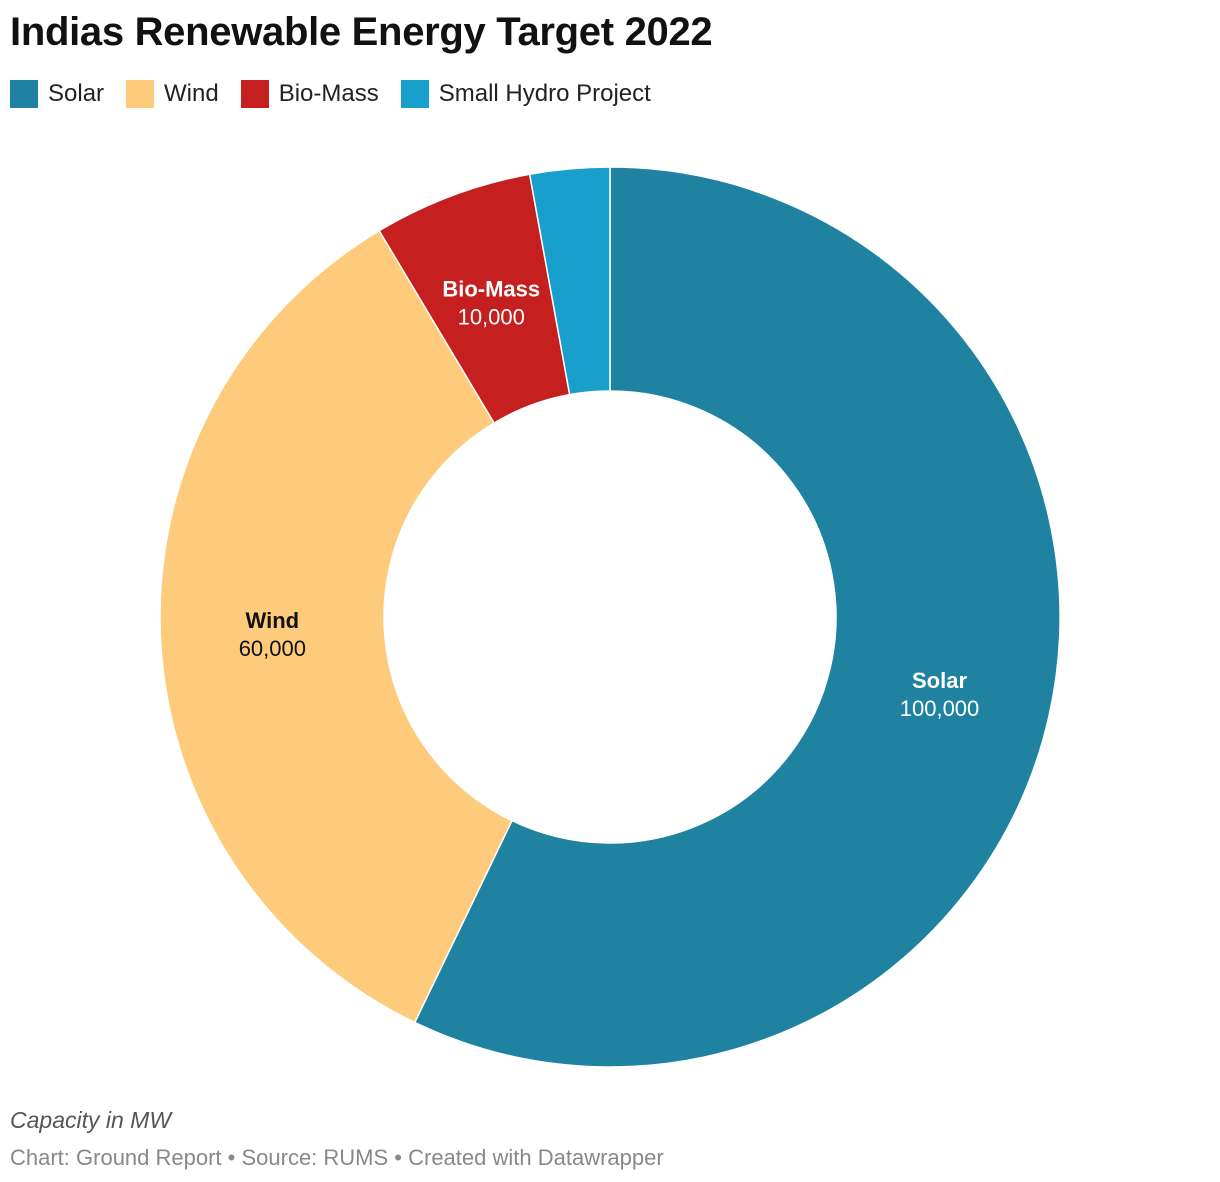 The width and height of the screenshot is (1220, 1182). What do you see at coordinates (272, 648) in the screenshot?
I see `slice-label-value-wind: 60,000` at bounding box center [272, 648].